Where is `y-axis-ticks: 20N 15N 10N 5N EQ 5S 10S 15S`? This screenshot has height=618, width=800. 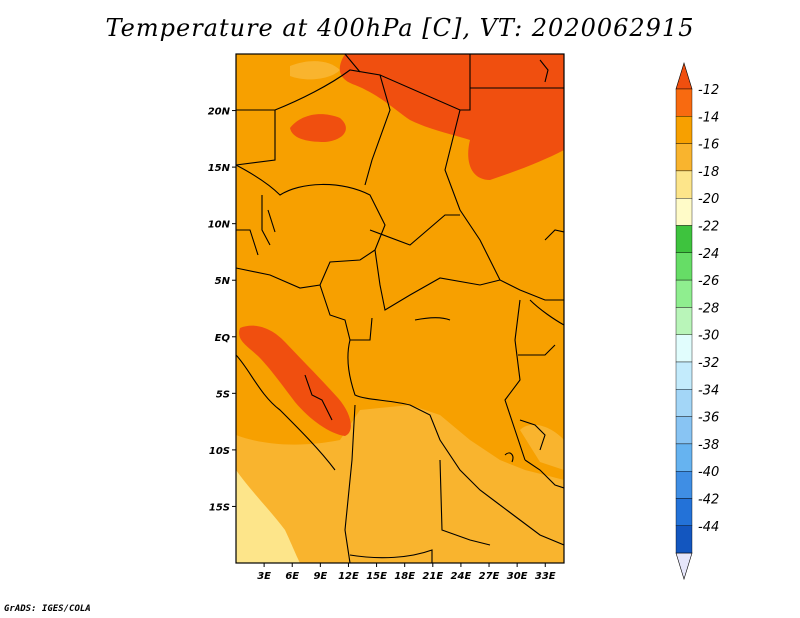
y-axis-ticks: 20N 15N 10N 5N EQ 5S 10S 15S is located at coordinates (222, 310).